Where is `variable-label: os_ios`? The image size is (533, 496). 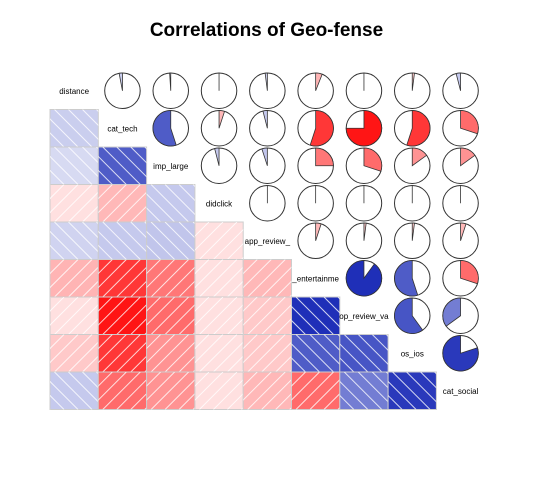 variable-label: os_ios is located at coordinates (412, 353).